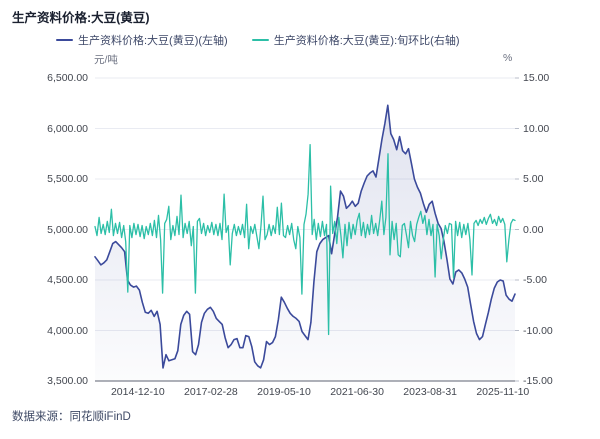 The image size is (600, 439). What do you see at coordinates (153, 41) in the screenshot?
I see `legend-label: 生产资料价格:大豆(黄豆)(左轴)` at bounding box center [153, 41].